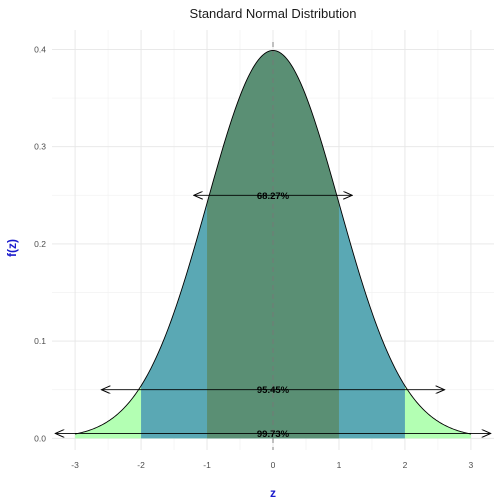  I want to click on x-tick-label: -2, so click(141, 465).